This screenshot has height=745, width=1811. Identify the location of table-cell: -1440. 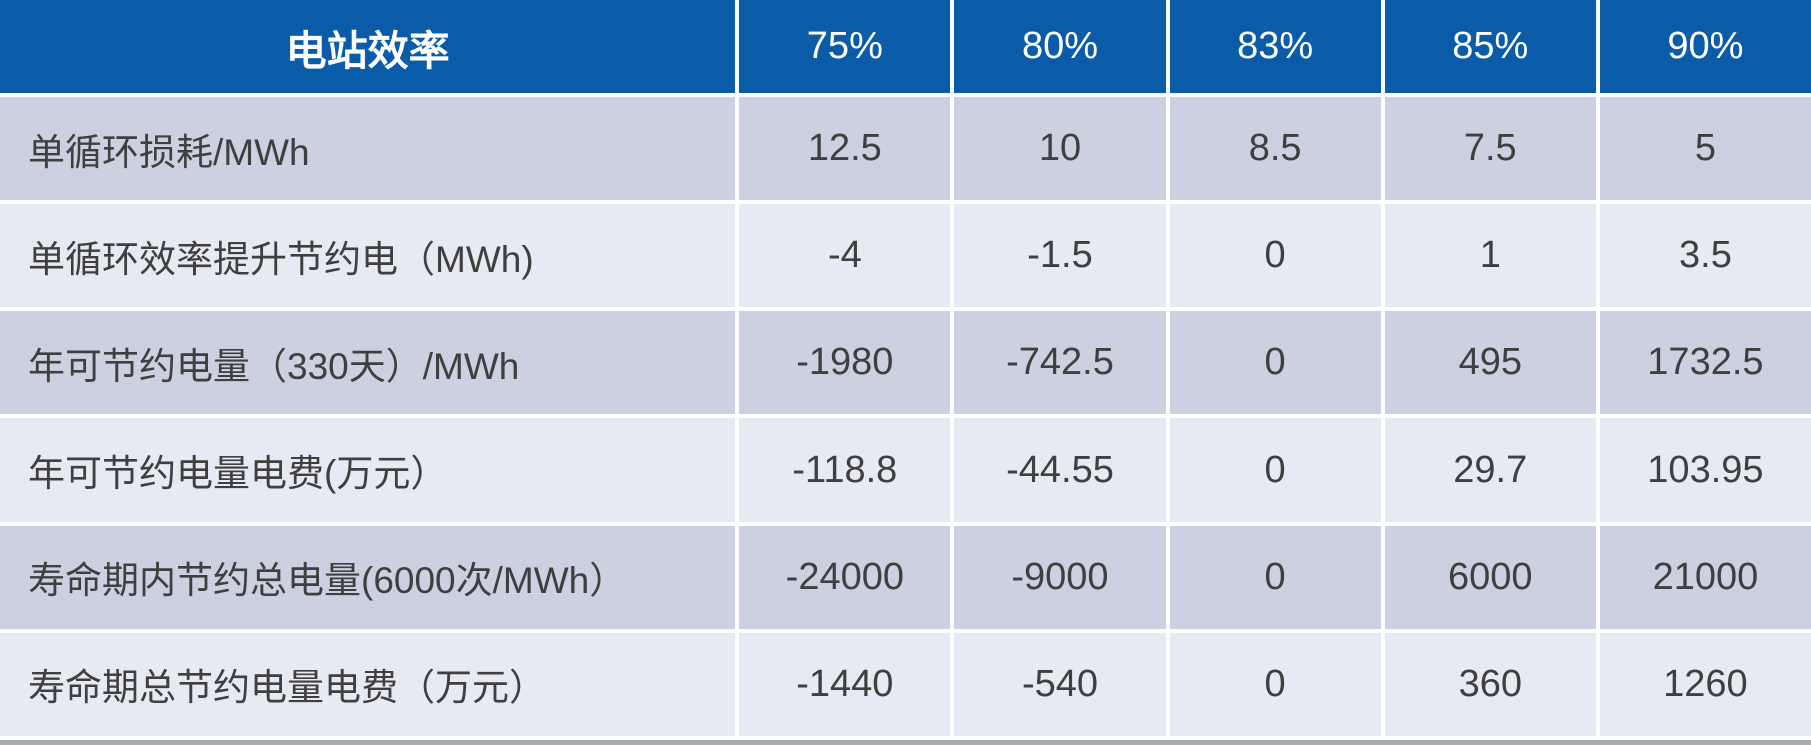
(845, 684).